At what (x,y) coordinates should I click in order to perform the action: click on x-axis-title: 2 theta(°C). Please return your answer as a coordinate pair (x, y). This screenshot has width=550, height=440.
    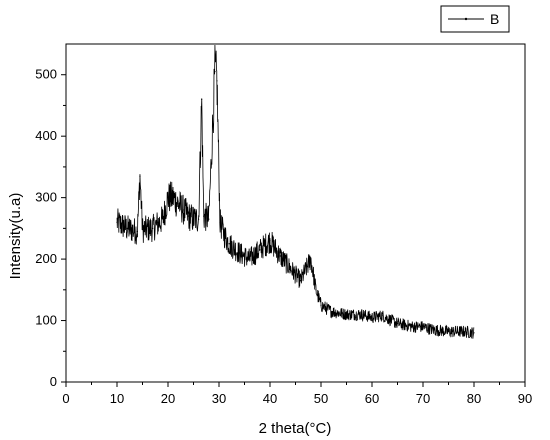
    Looking at the image, I should click on (295, 428).